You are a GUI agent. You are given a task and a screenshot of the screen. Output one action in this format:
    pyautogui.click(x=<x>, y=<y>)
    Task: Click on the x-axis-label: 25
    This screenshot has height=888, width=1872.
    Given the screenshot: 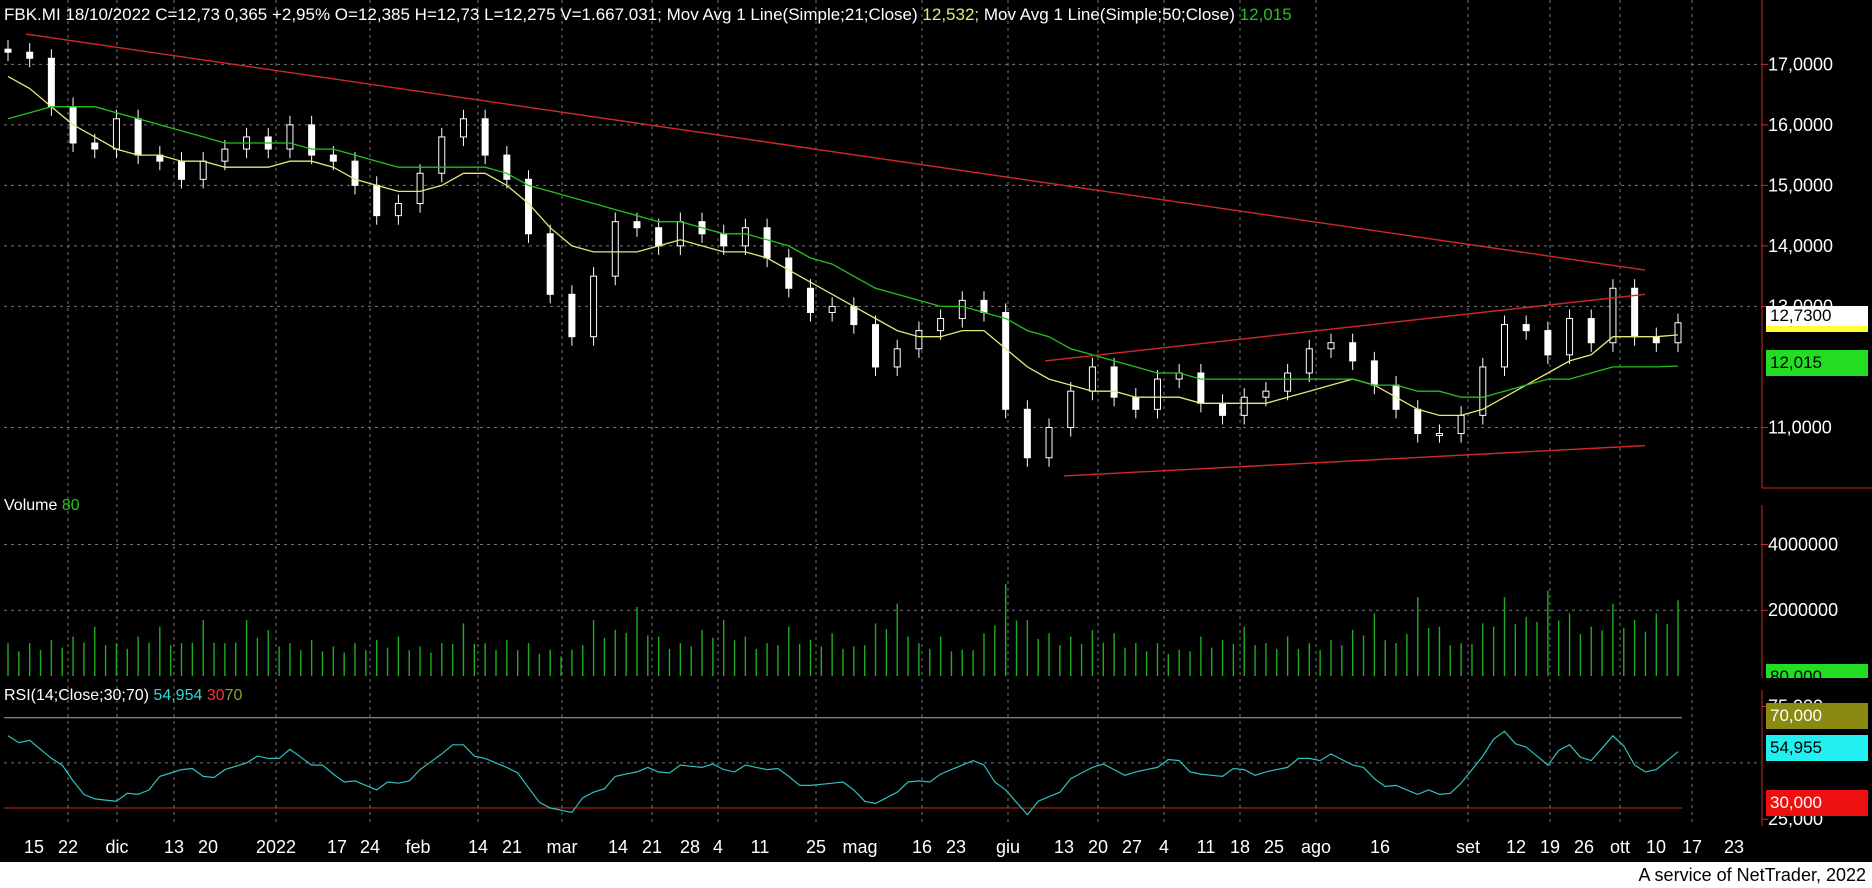 What is the action you would take?
    pyautogui.click(x=1274, y=847)
    